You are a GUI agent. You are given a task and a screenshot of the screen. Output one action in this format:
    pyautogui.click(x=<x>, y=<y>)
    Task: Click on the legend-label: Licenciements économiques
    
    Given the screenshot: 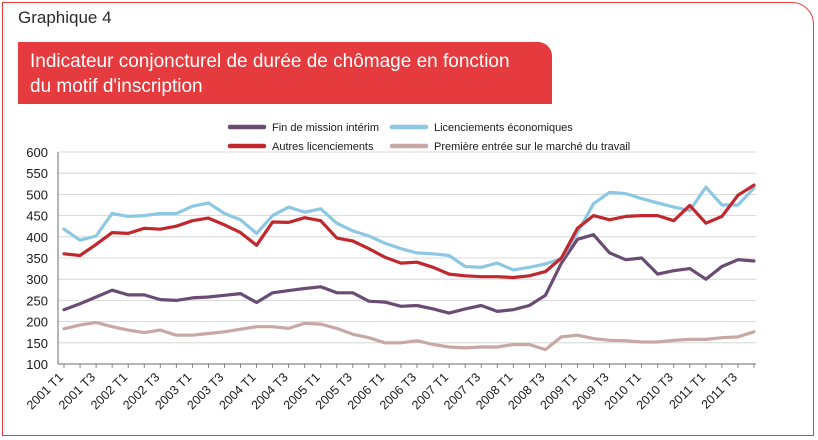 What is the action you would take?
    pyautogui.click(x=503, y=128)
    